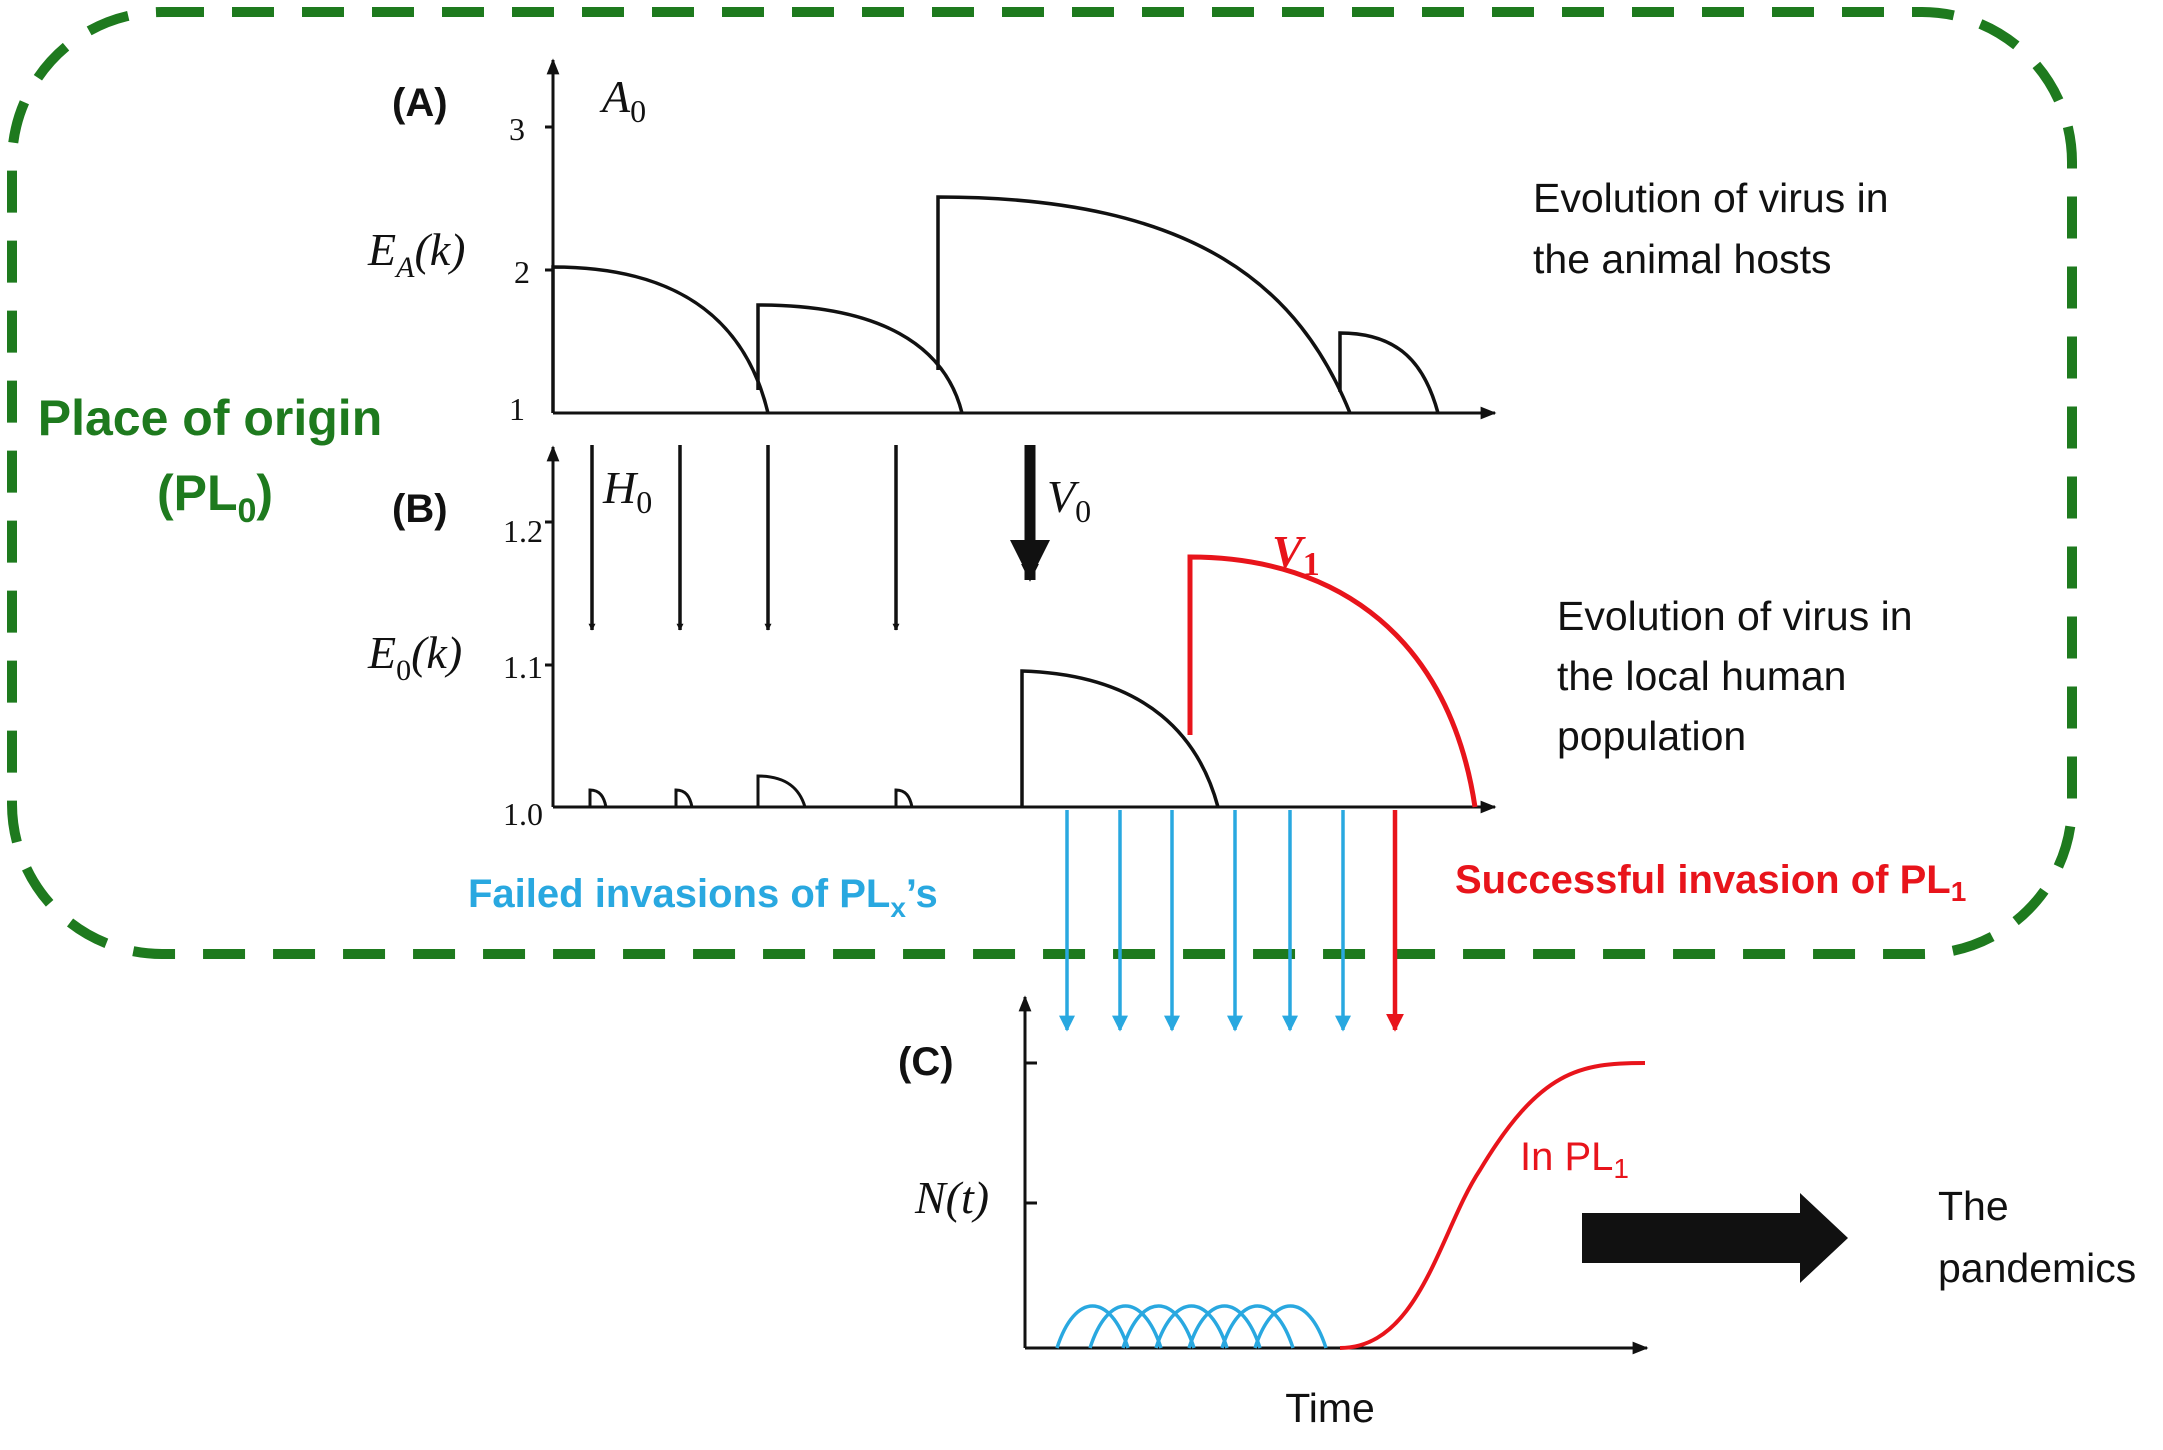 This screenshot has width=2163, height=1450. I want to click on panel-b-small-bumps, so click(751, 791).